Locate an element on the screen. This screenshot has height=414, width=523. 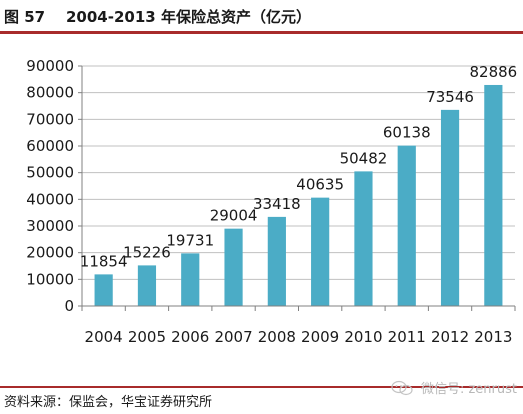
figure-label: 图 57 is located at coordinates (25, 17).